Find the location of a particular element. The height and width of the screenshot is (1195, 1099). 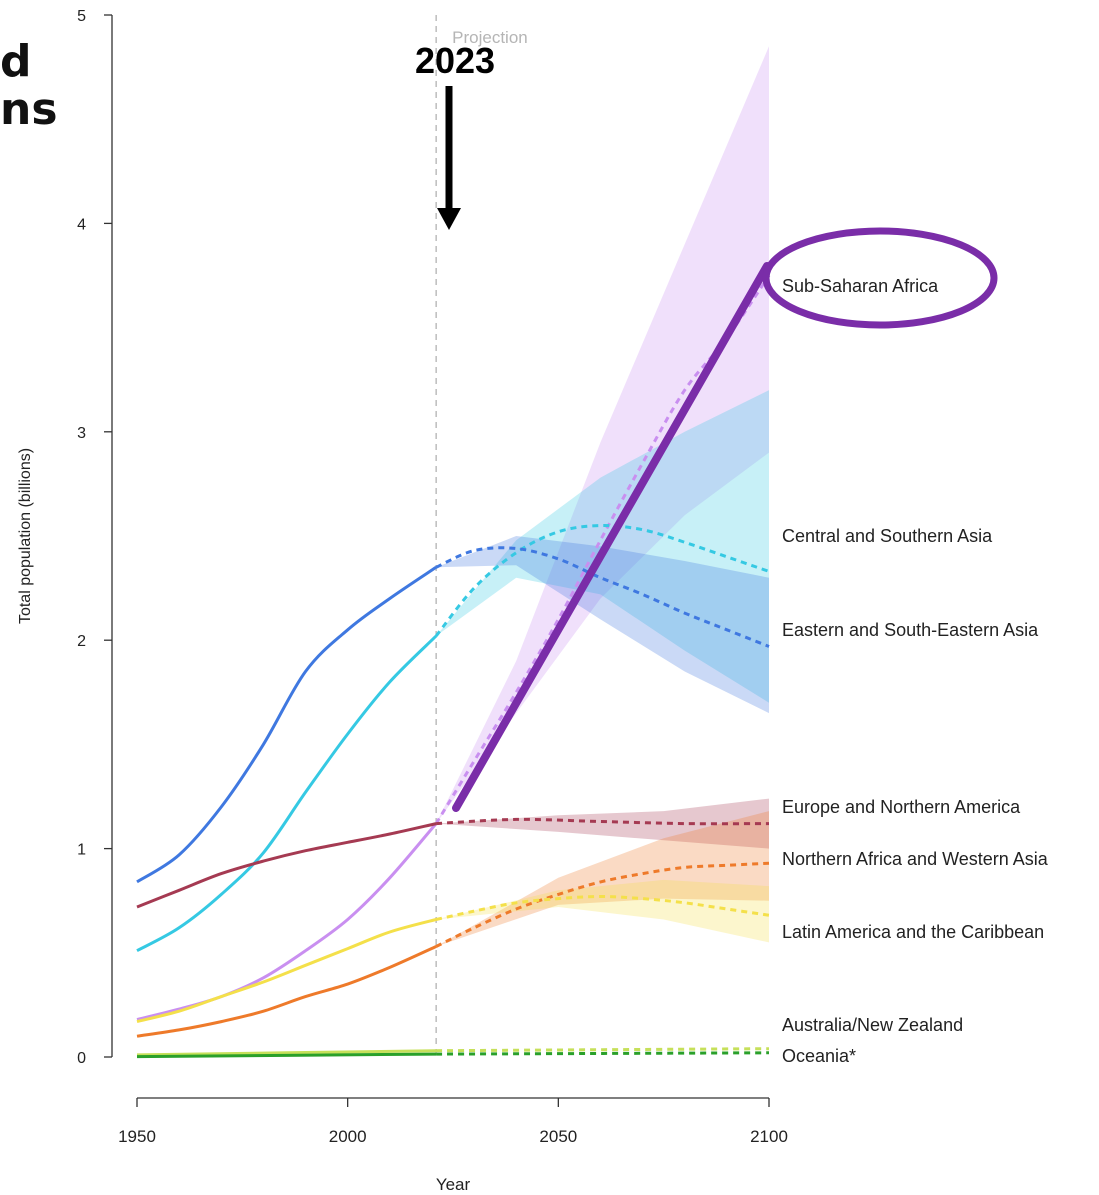

series-label: Central and Southern Asia is located at coordinates (887, 536).